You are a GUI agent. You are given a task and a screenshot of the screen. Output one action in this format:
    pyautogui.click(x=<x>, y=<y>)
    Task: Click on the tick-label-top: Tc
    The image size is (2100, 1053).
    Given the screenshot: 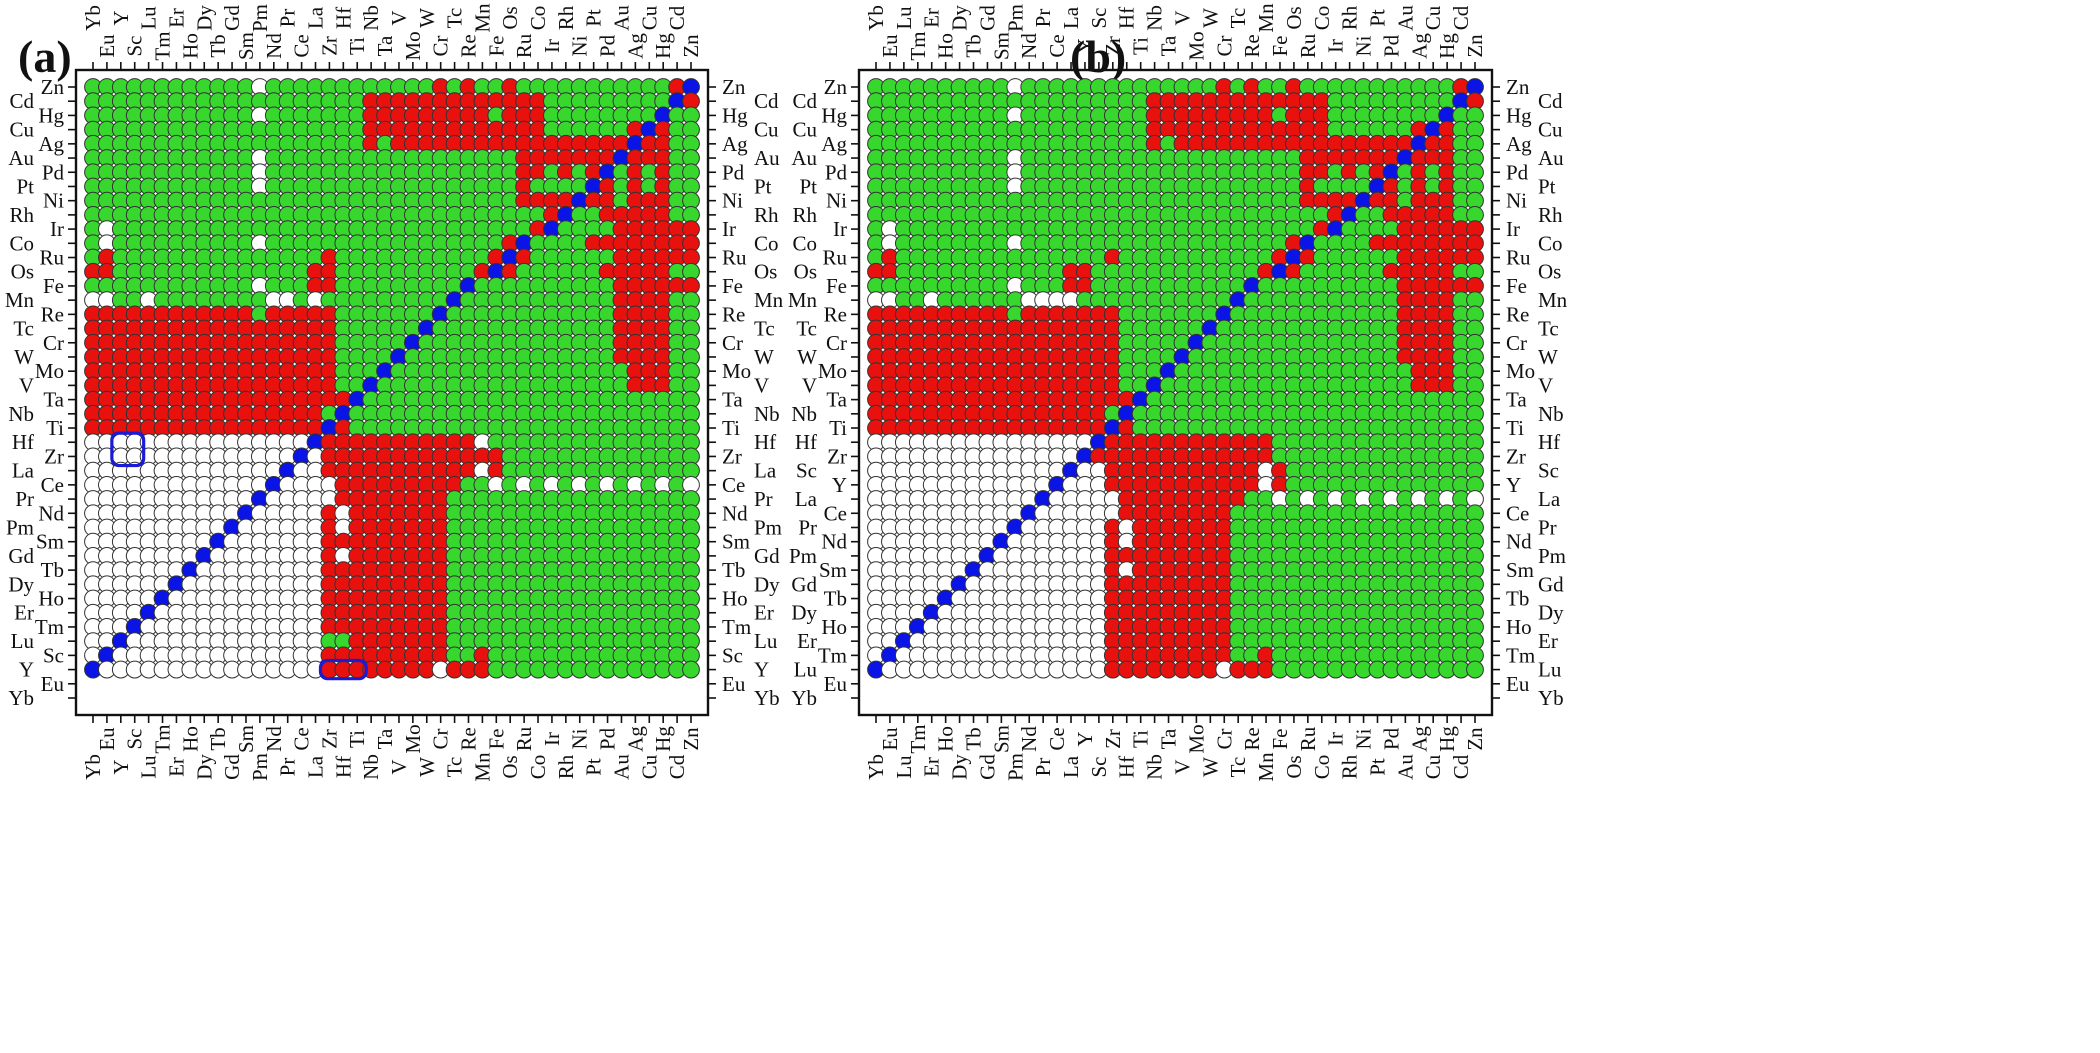 What is the action you would take?
    pyautogui.click(x=455, y=18)
    